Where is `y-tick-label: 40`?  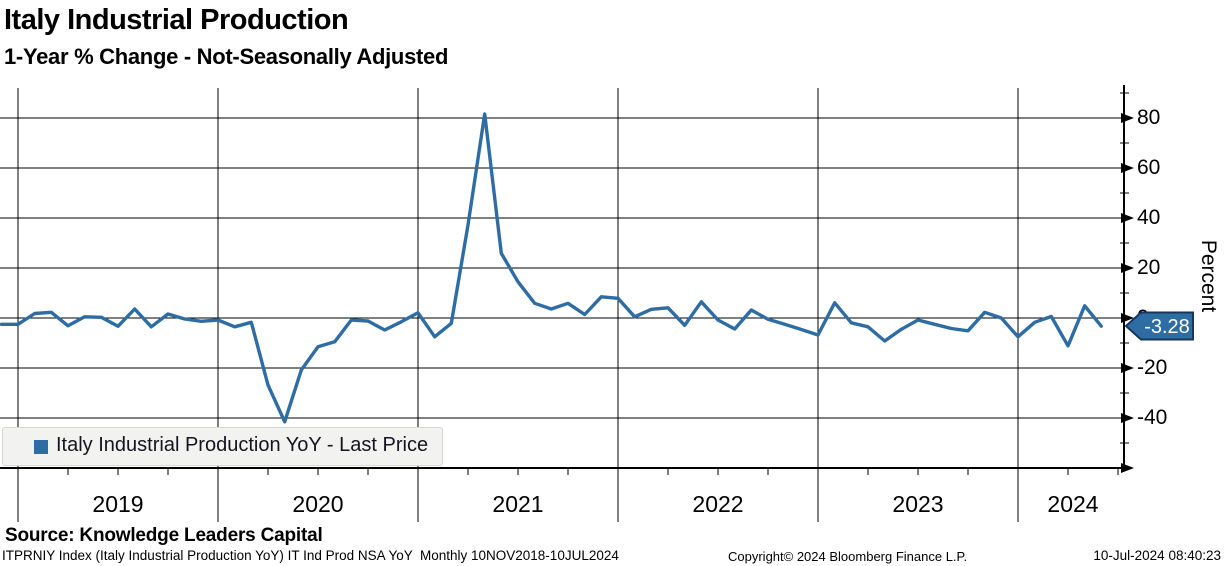 y-tick-label: 40 is located at coordinates (1149, 217).